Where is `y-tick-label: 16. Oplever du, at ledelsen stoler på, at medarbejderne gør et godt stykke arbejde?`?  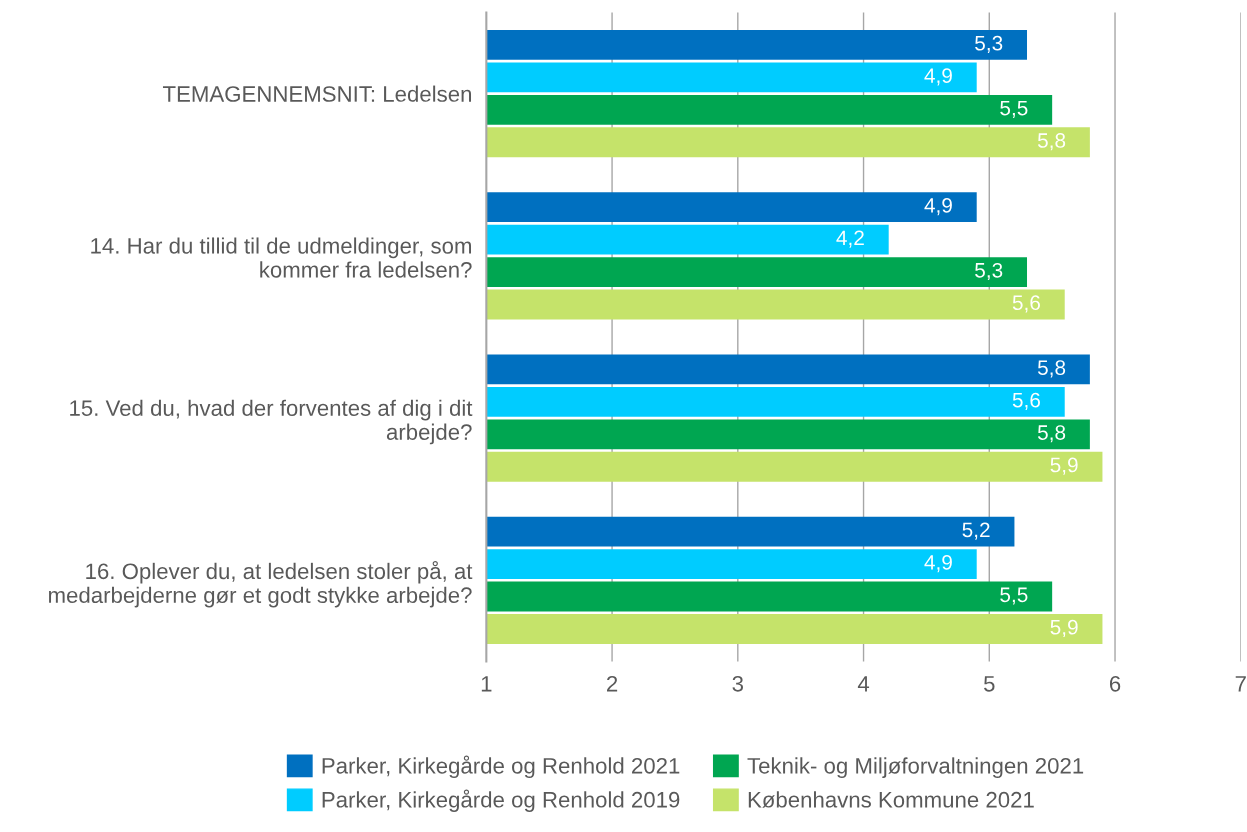
y-tick-label: 16. Oplever du, at ledelsen stoler på, at medarbejderne gør et godt stykke arbejde? is located at coordinates (261, 584).